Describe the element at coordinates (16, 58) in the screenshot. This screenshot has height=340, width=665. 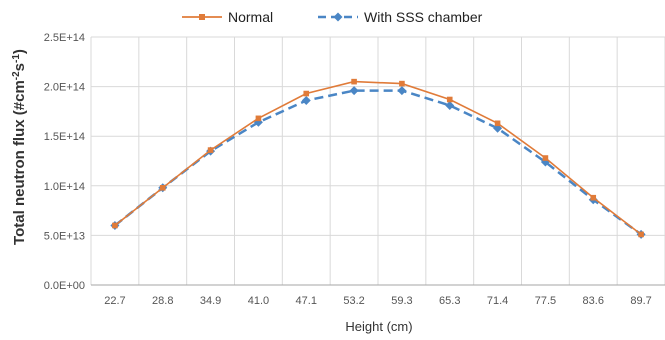
I see `y-axis-title-sup2: -1` at that location.